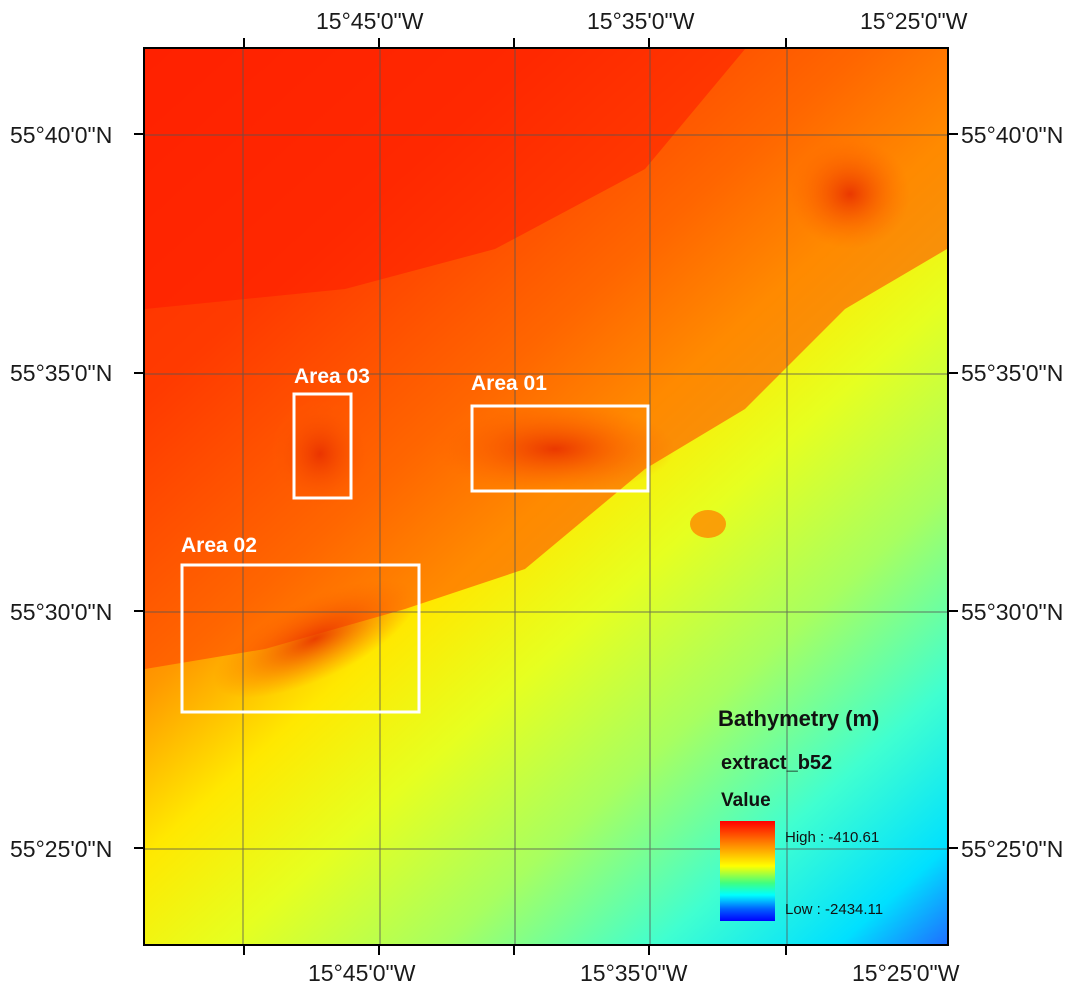 The width and height of the screenshot is (1089, 993). What do you see at coordinates (61, 135) in the screenshot?
I see `lat-label-left: 55°40'0"N` at bounding box center [61, 135].